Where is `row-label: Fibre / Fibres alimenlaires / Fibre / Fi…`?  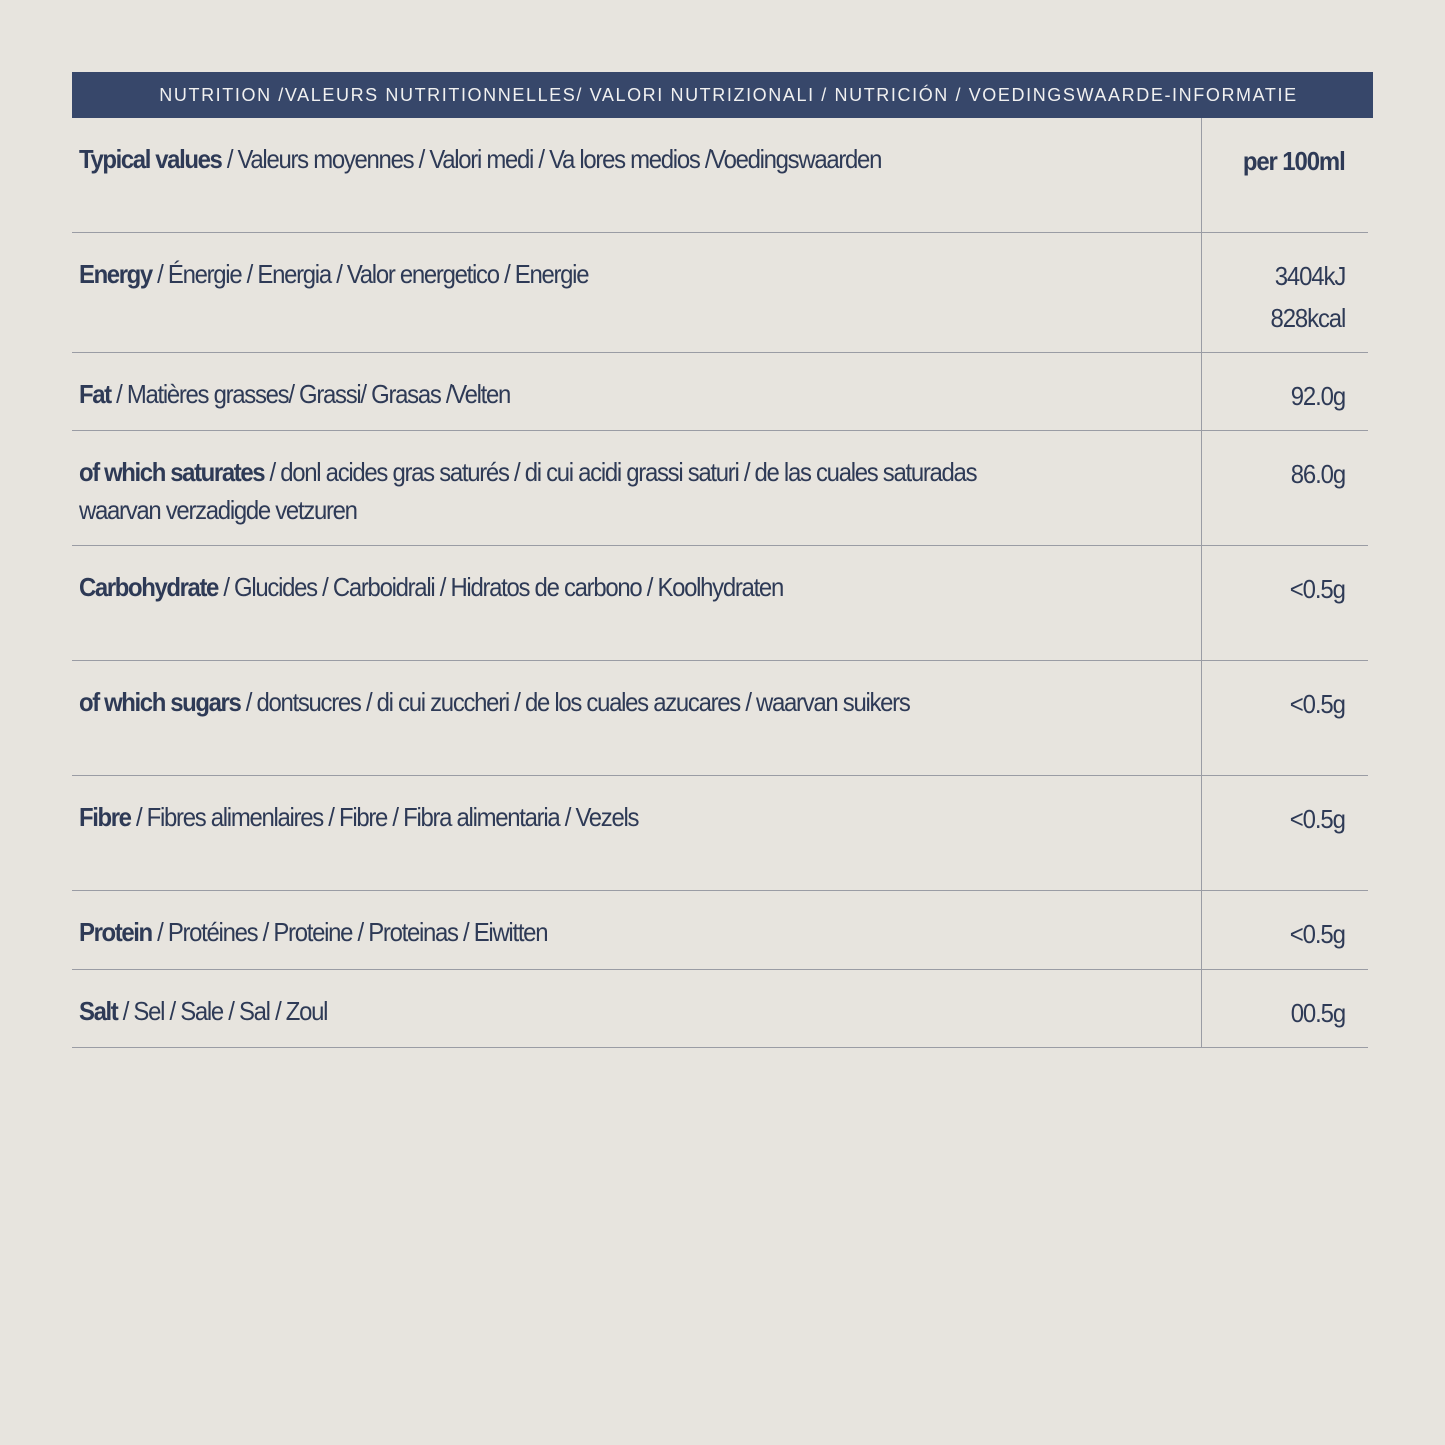 row-label: Fibre / Fibres alimenlaires / Fibre / Fi… is located at coordinates (576, 817).